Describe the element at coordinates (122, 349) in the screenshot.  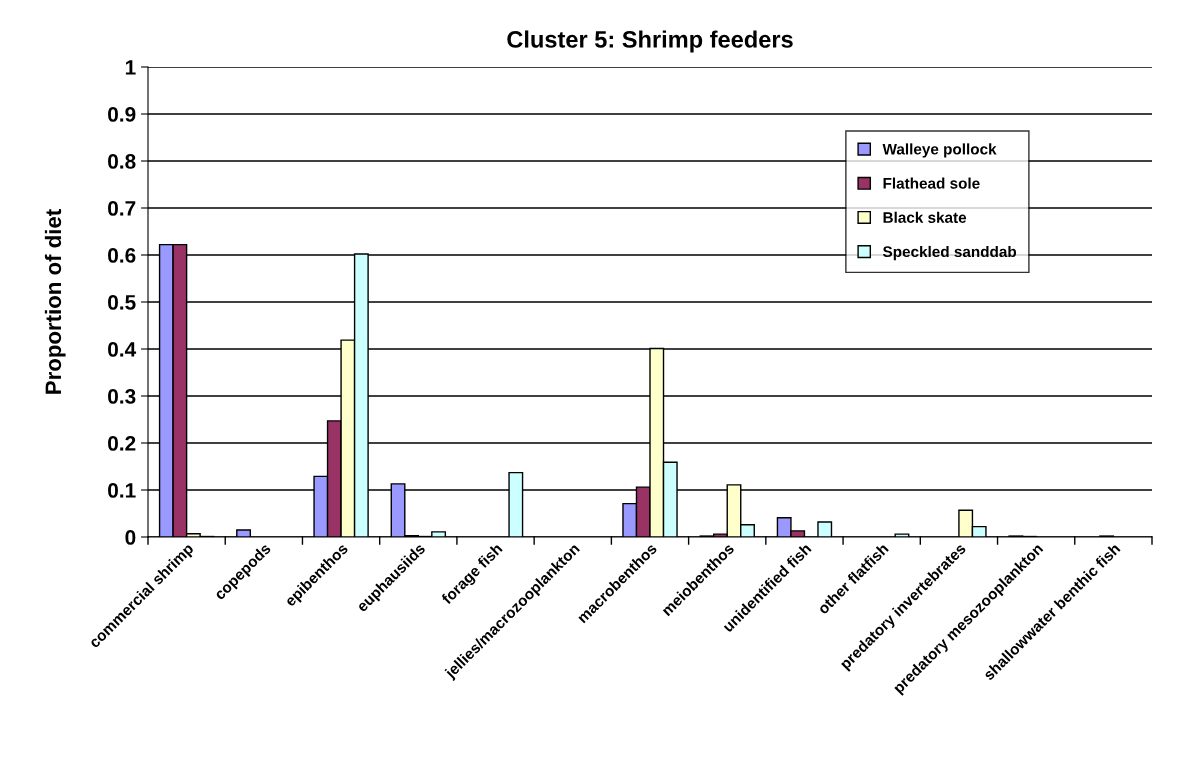
I see `y-tick-label: 0.4` at that location.